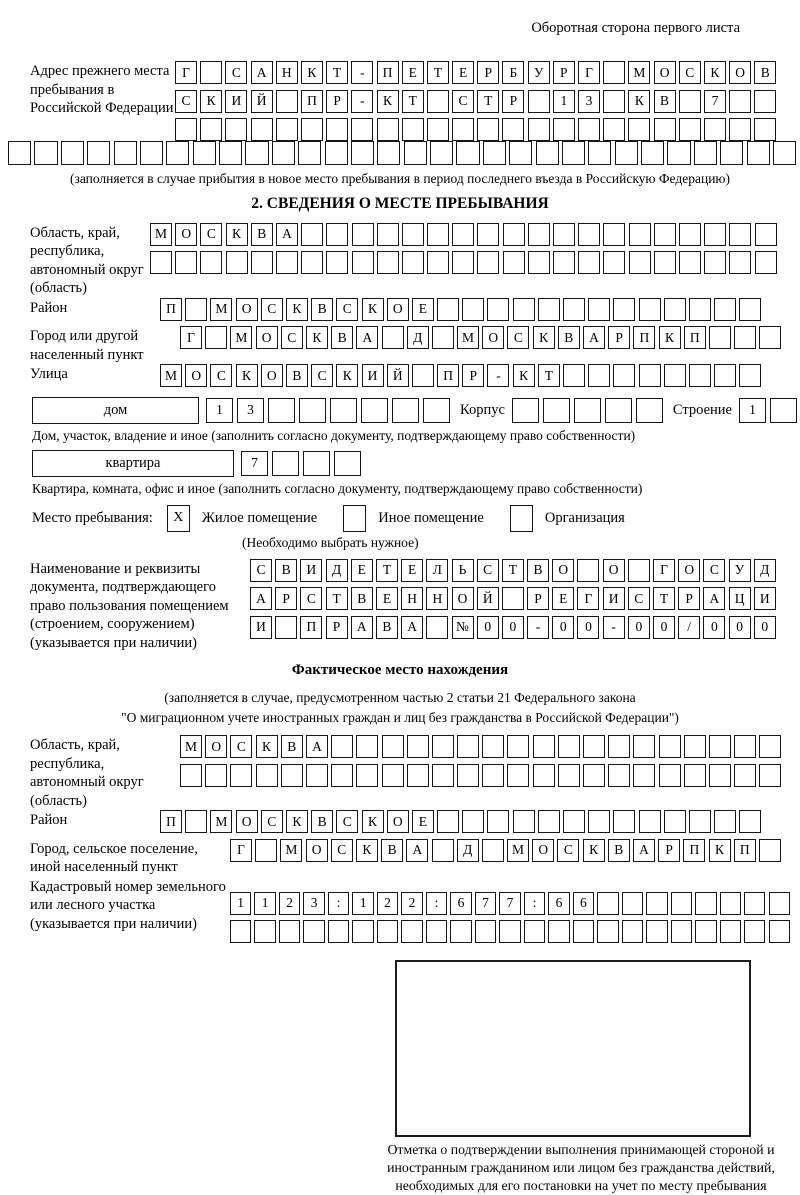  Describe the element at coordinates (559, 903) in the screenshot. I see `char-box: 6` at that location.